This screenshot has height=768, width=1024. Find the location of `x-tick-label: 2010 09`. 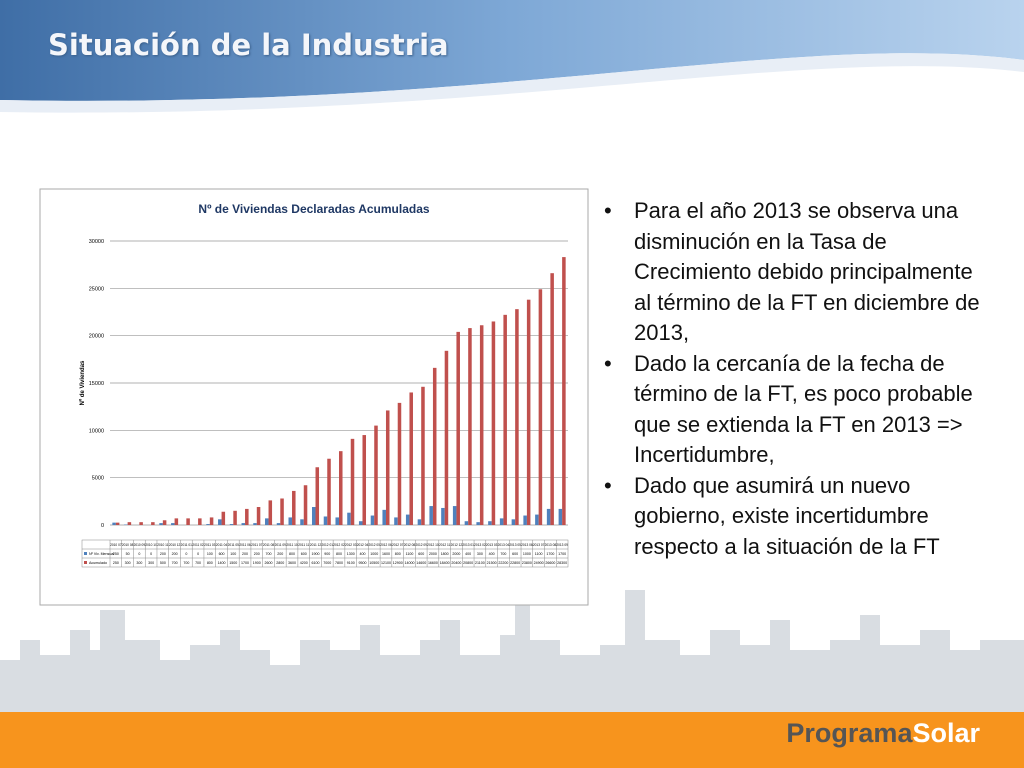

x-tick-label: 2010 09 is located at coordinates (140, 545).